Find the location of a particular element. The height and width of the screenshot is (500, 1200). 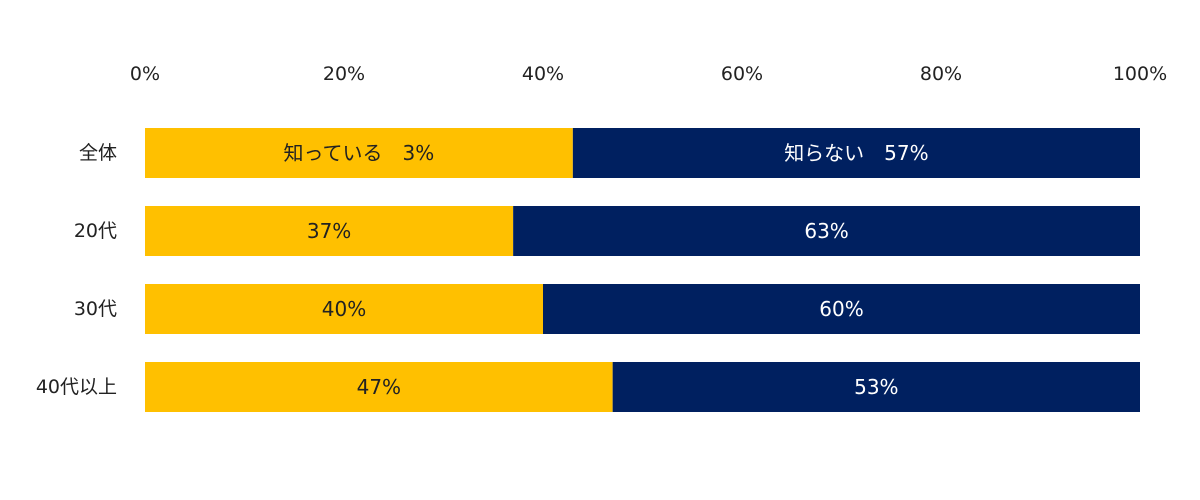

bar-data-label: 知っている 3% is located at coordinates (359, 153).